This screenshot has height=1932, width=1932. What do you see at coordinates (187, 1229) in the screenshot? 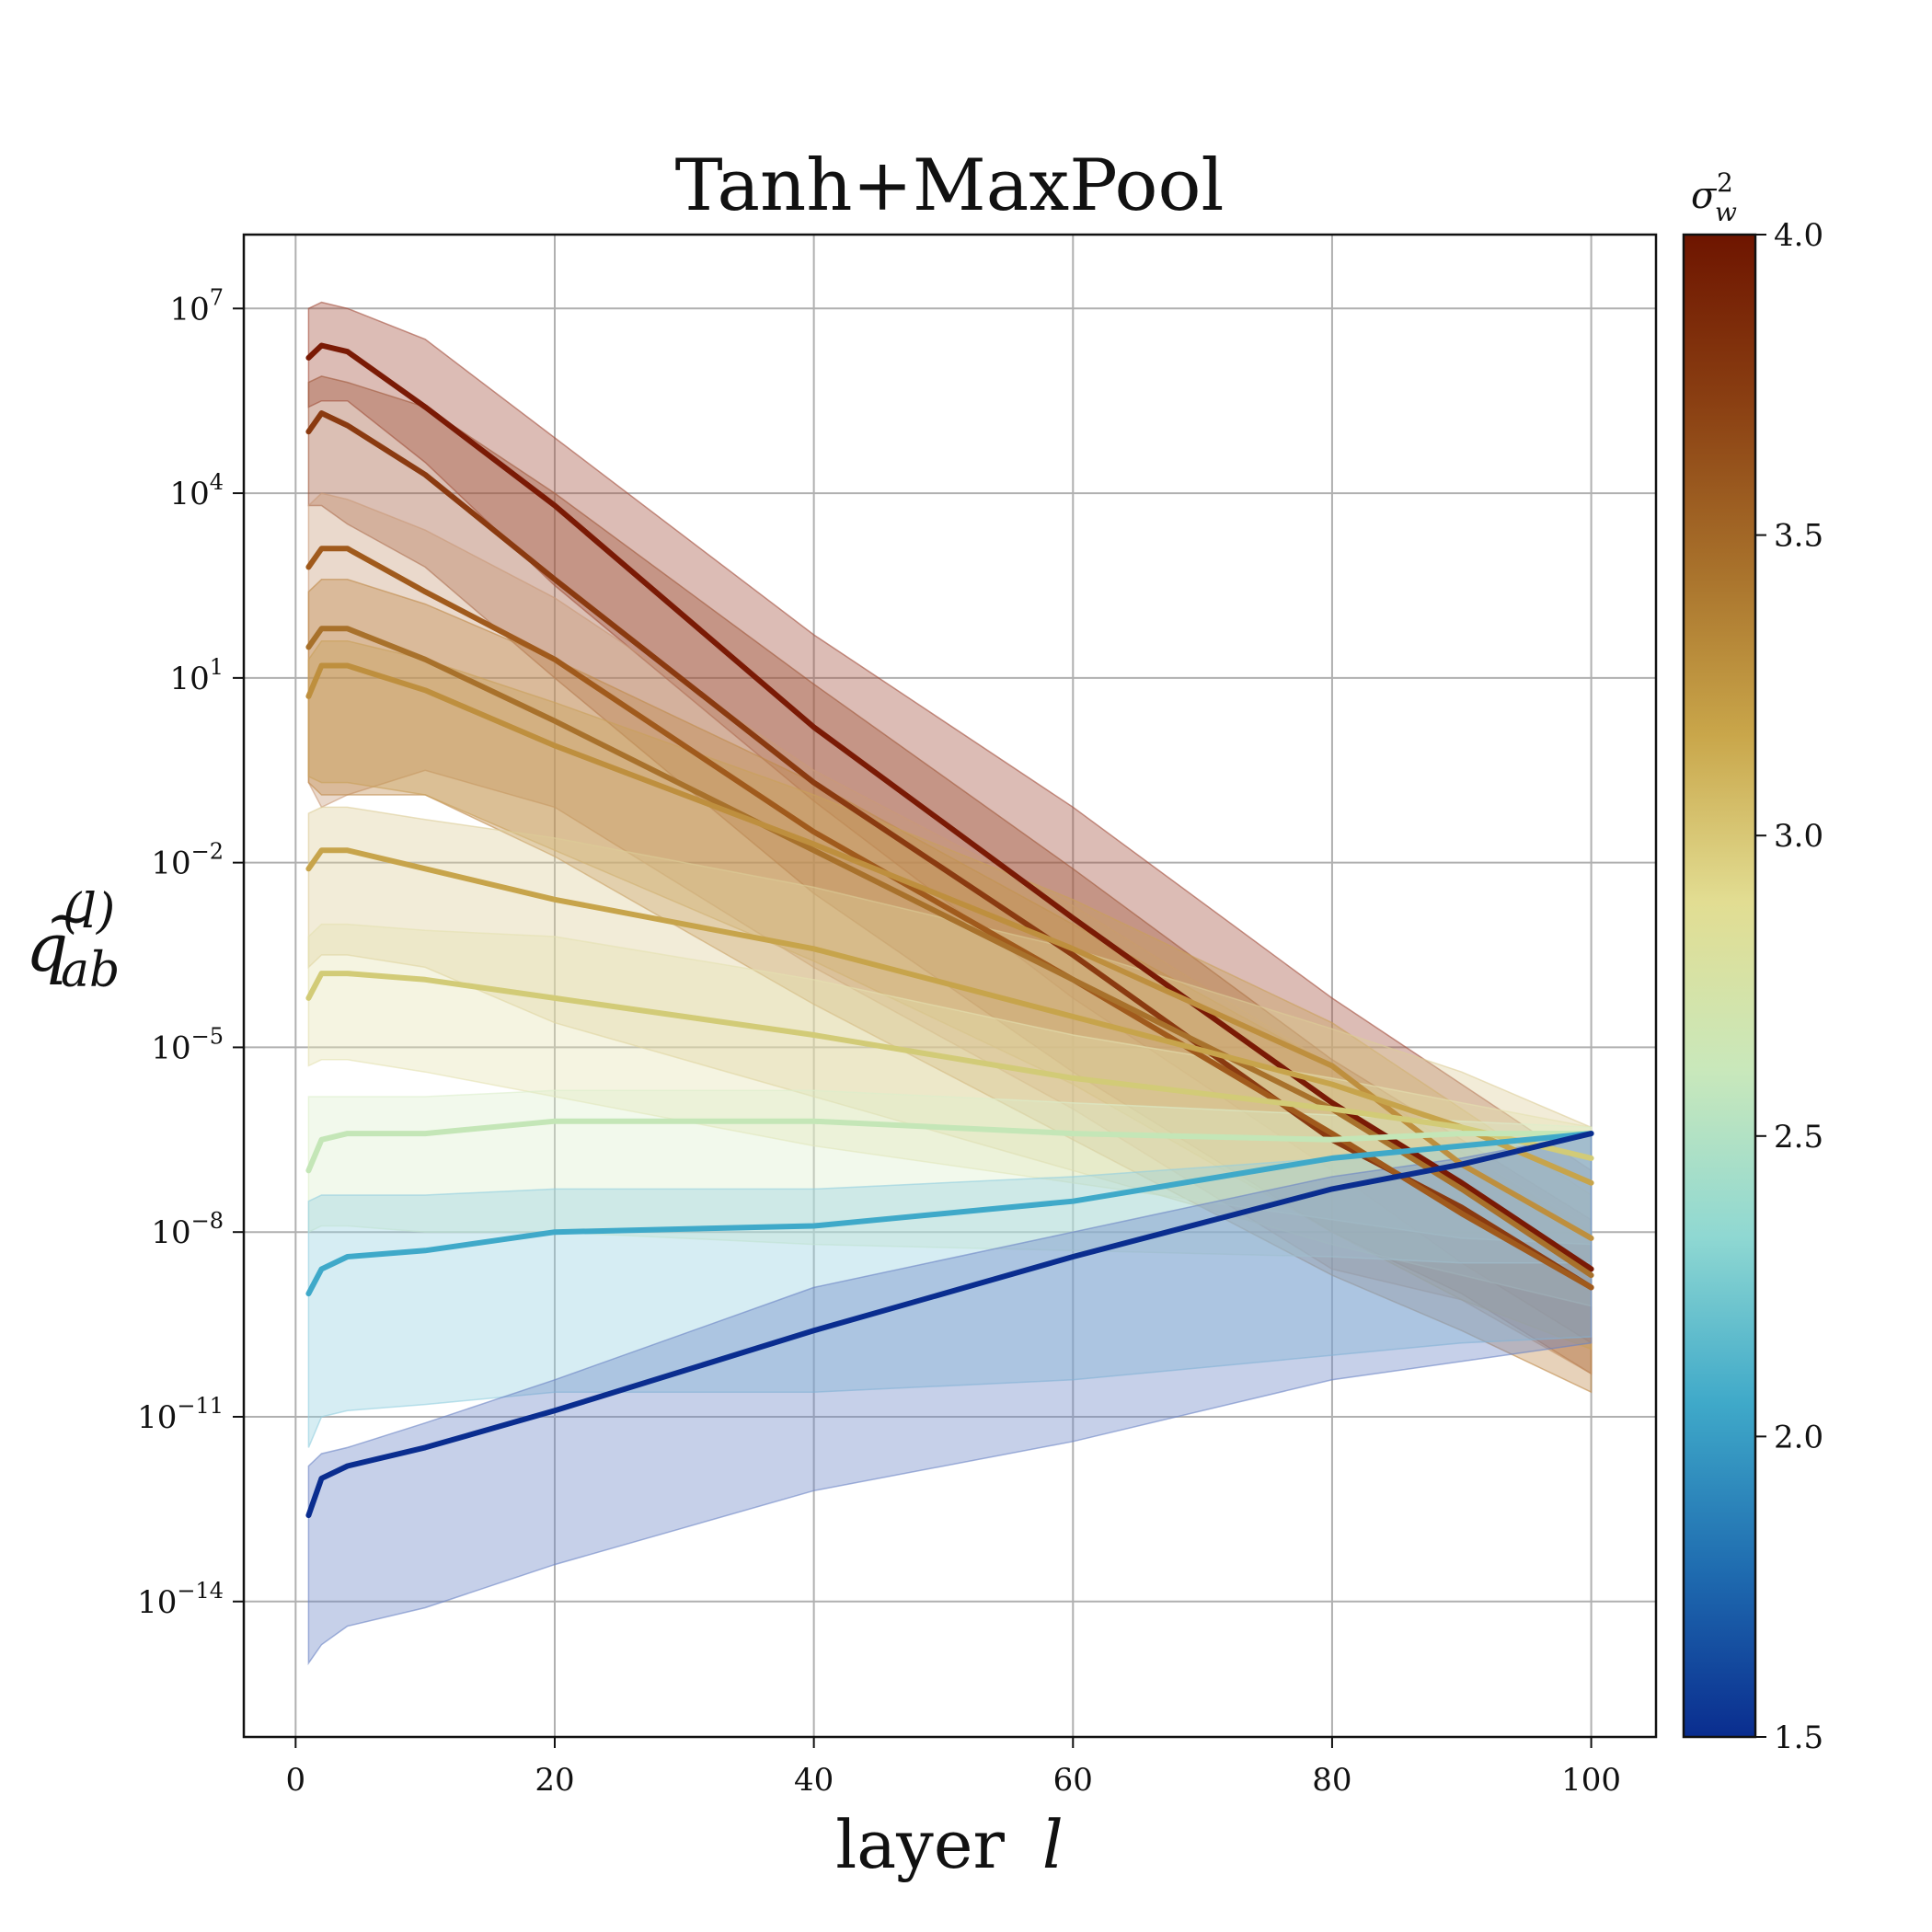
I see `y-tick-label: 10⁻⁸` at bounding box center [187, 1229].